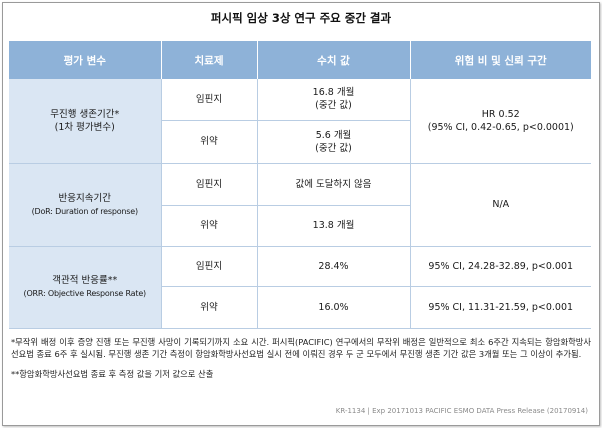 Image resolution: width=602 pixels, height=428 pixels. Describe the element at coordinates (500, 307) in the screenshot. I see `confidence-interval: 95% CI, 11.31-21.59, p<0.001` at that location.